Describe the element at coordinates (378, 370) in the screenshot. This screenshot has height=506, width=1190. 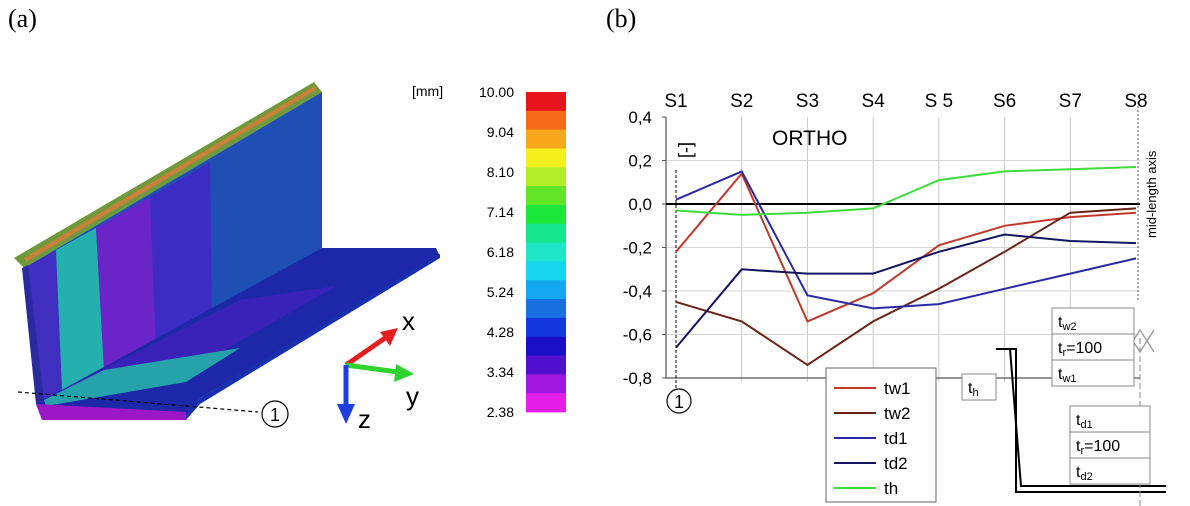
I see `axes-triad: x y z` at that location.